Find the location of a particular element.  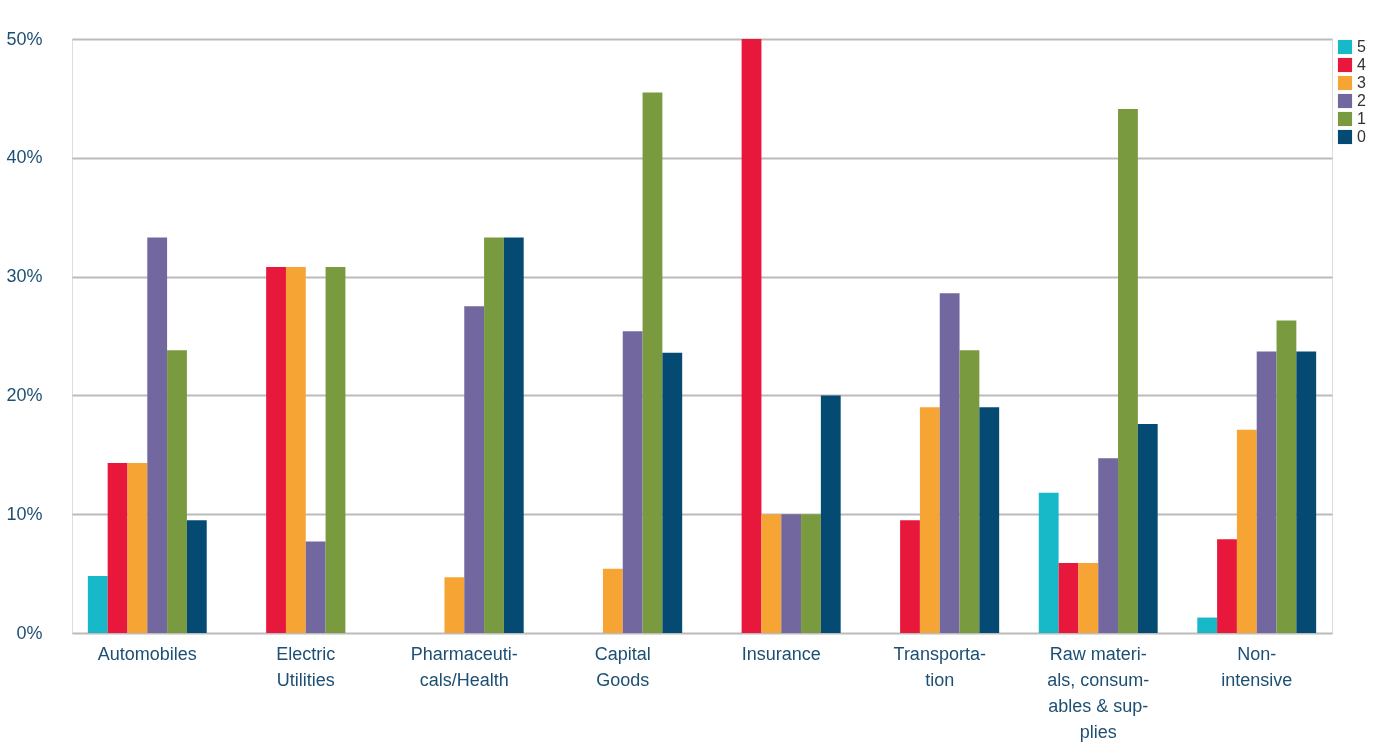

x-tick-label: Electric Utilities is located at coordinates (306, 666).